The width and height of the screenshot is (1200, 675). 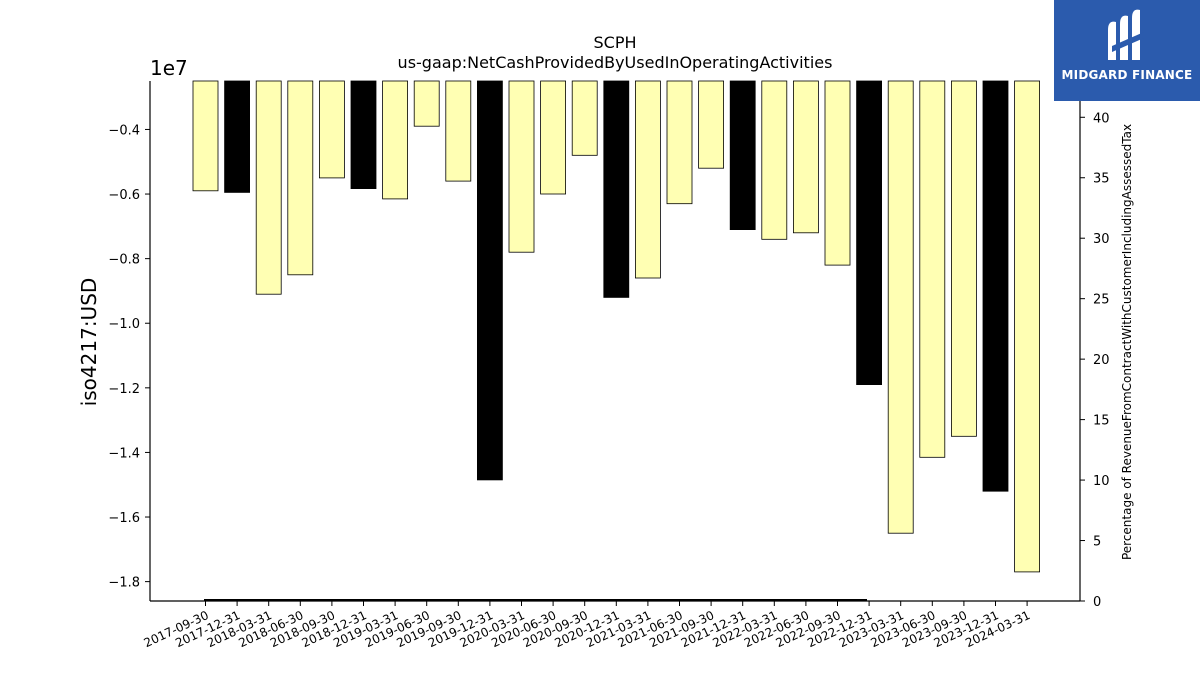 What do you see at coordinates (169, 68) in the screenshot?
I see `y-offset-label: 1e7` at bounding box center [169, 68].